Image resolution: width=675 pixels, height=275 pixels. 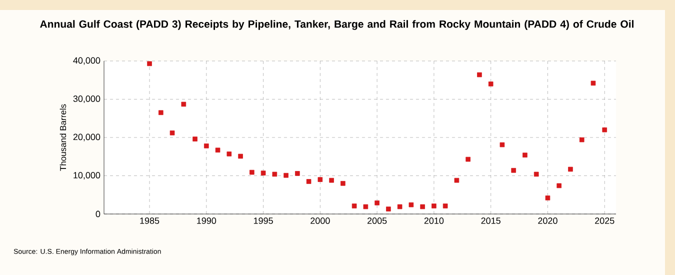 What do you see at coordinates (320, 221) in the screenshot?
I see `x-tick-label: 2000` at bounding box center [320, 221].